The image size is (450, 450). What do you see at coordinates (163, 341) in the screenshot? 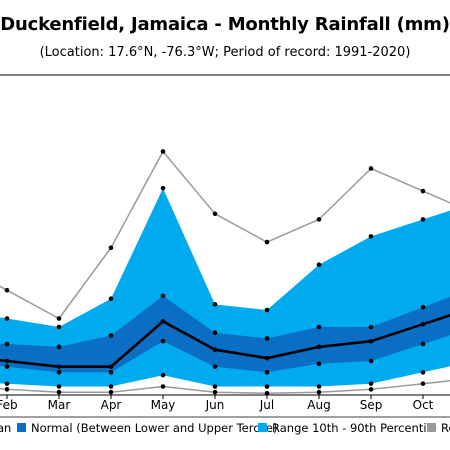
I see `lower-tercile-point-may` at bounding box center [163, 341].